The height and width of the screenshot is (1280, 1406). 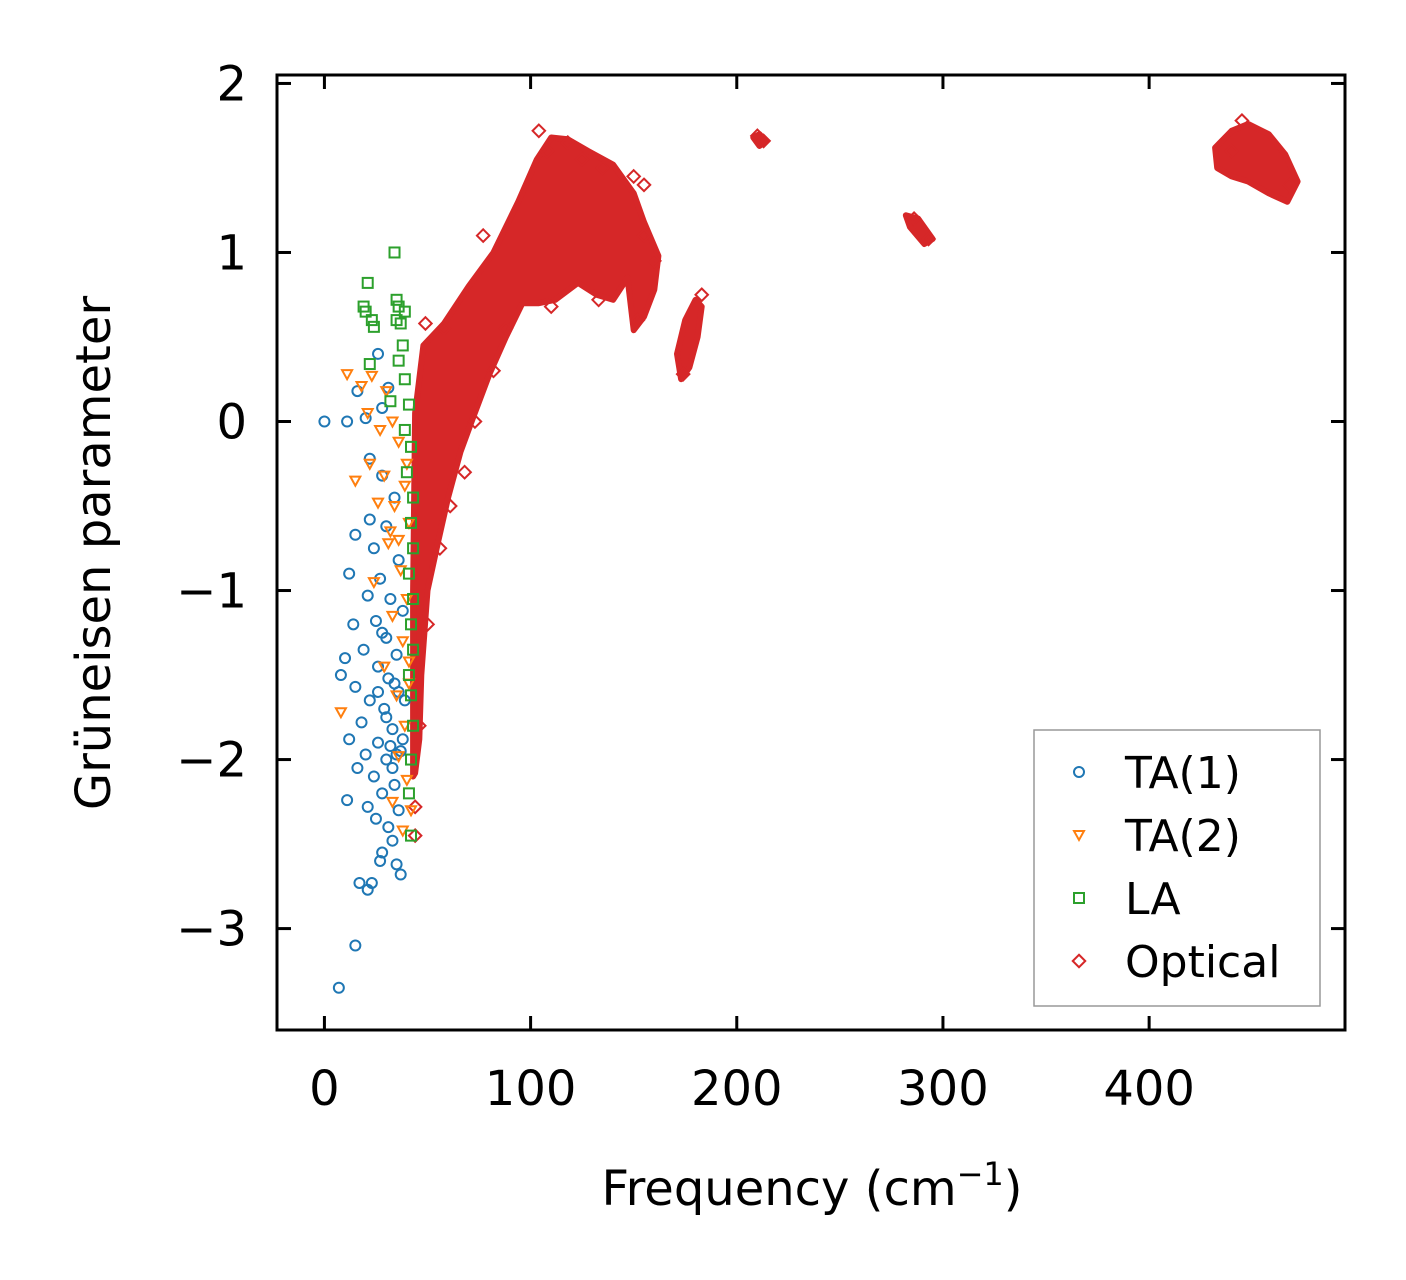 What do you see at coordinates (1153, 899) in the screenshot?
I see `legend-label: LA` at bounding box center [1153, 899].